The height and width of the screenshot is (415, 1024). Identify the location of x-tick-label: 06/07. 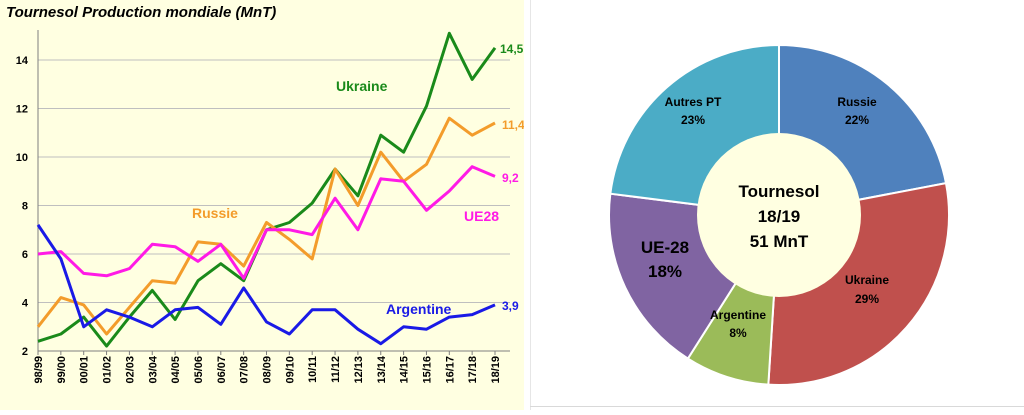
(222, 370).